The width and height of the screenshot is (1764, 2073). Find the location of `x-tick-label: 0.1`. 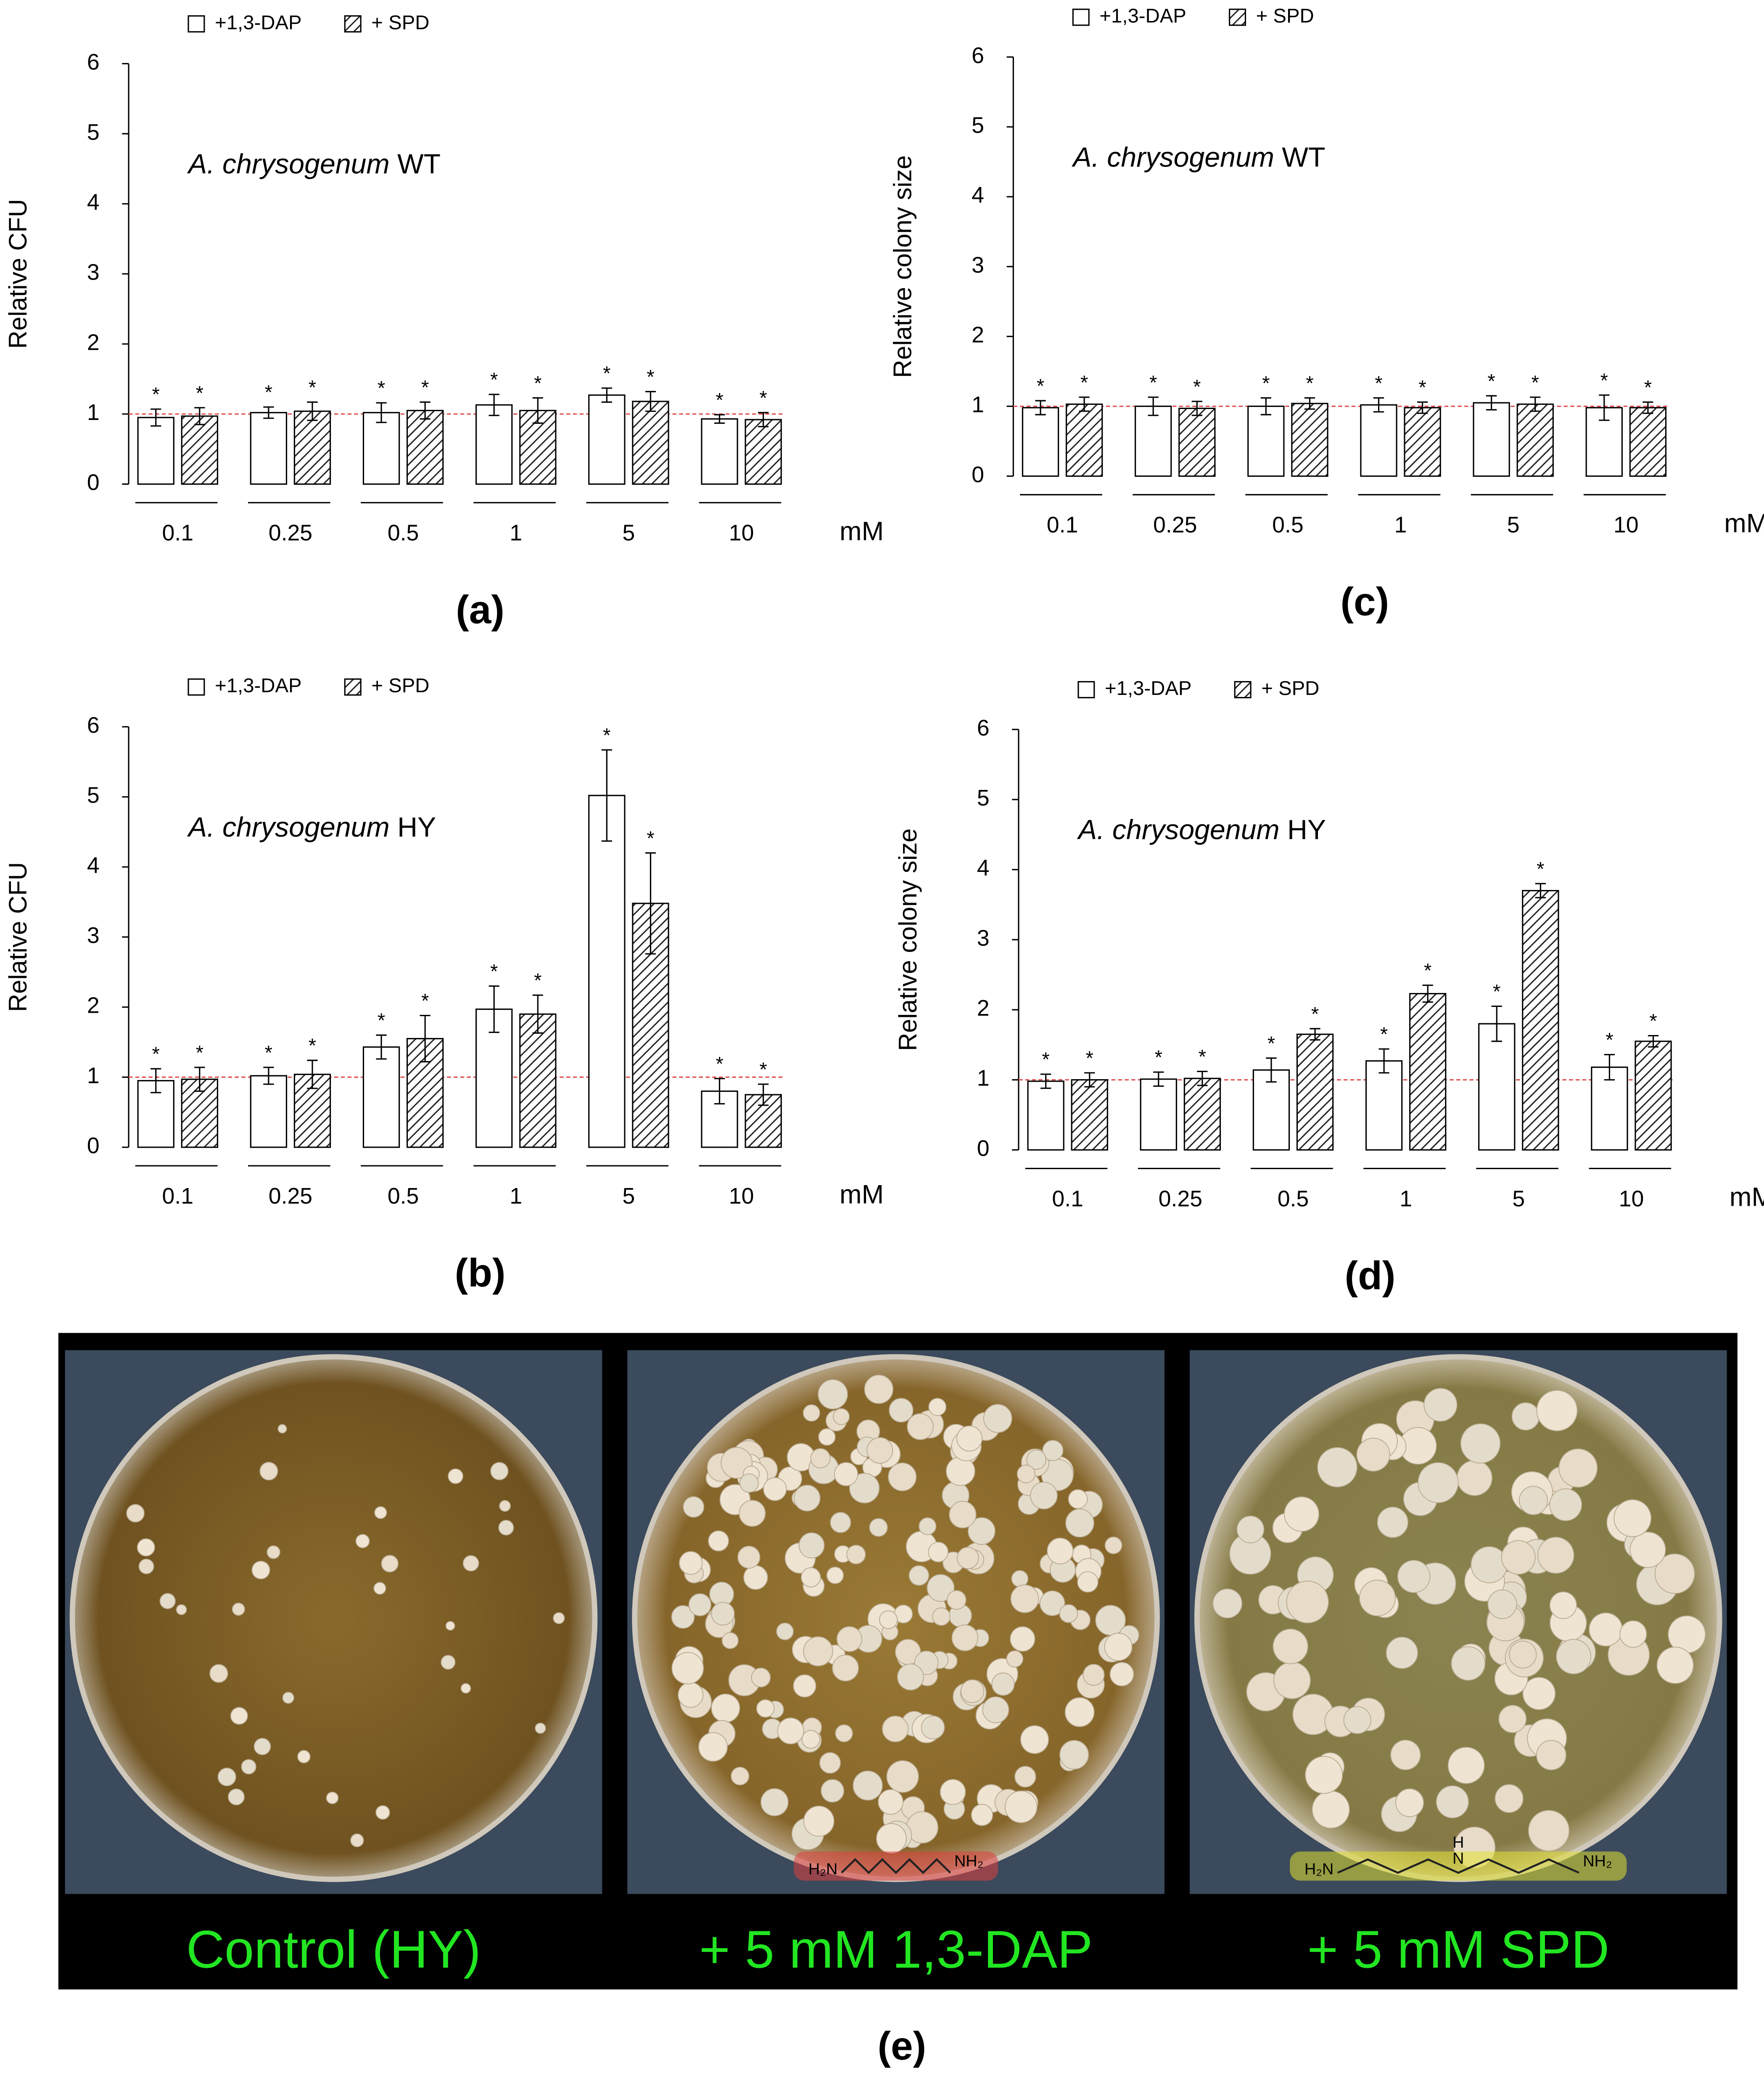

x-tick-label: 0.1 is located at coordinates (1062, 525).